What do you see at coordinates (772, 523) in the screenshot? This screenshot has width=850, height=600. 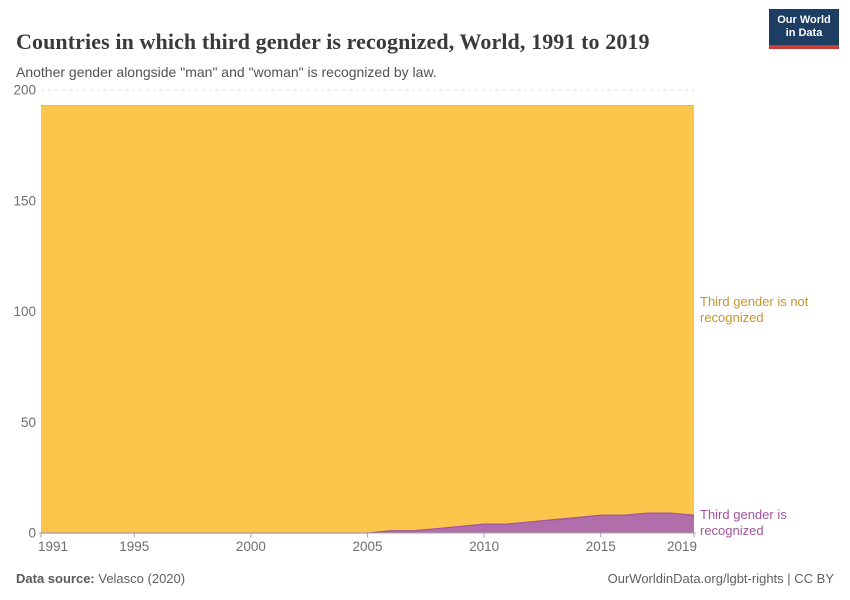 I see `series-label-recognized: Third gender is recognized` at bounding box center [772, 523].